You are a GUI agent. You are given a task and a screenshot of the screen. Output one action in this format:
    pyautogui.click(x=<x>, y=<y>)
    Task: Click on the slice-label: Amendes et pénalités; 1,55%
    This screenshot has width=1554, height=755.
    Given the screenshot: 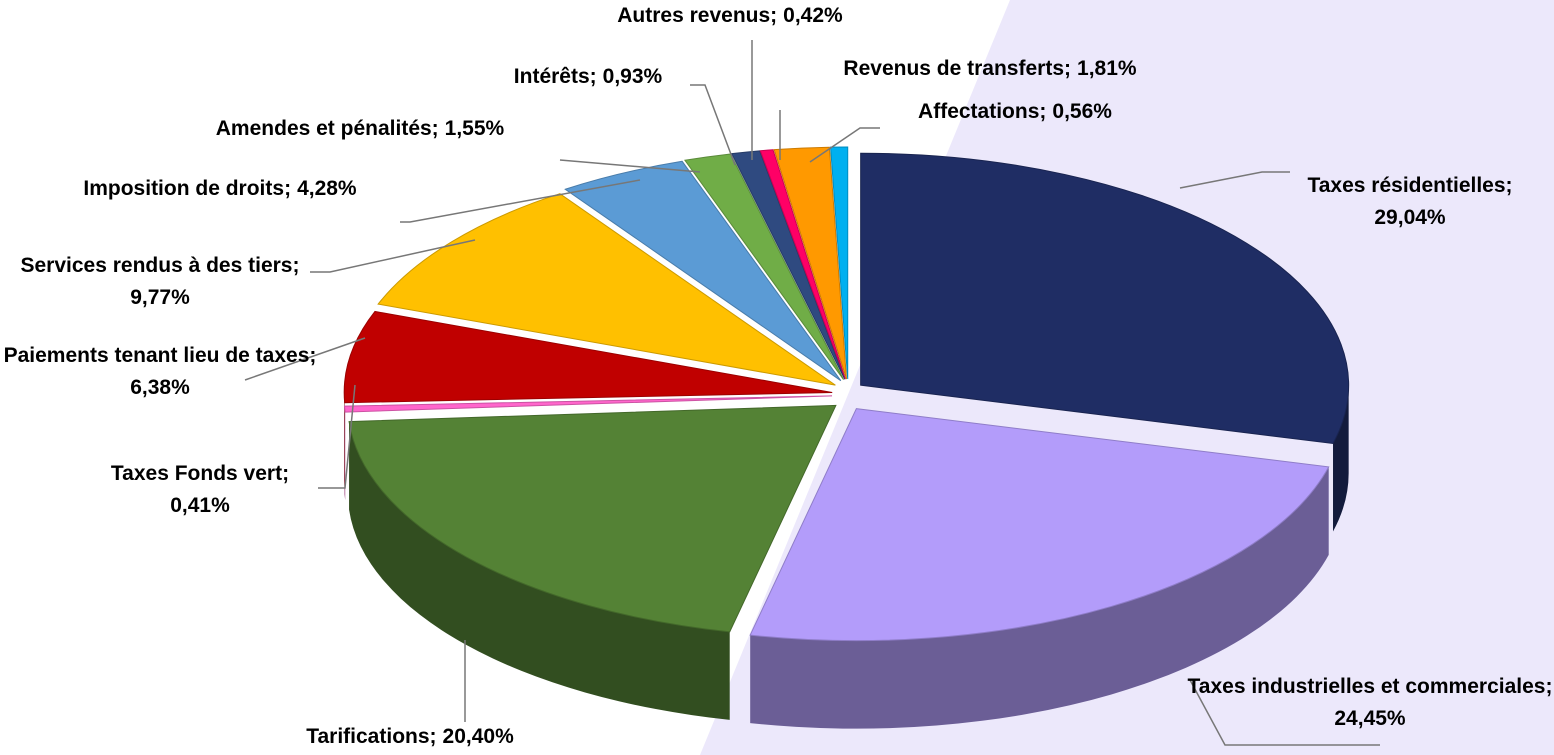 What is the action you would take?
    pyautogui.click(x=360, y=128)
    